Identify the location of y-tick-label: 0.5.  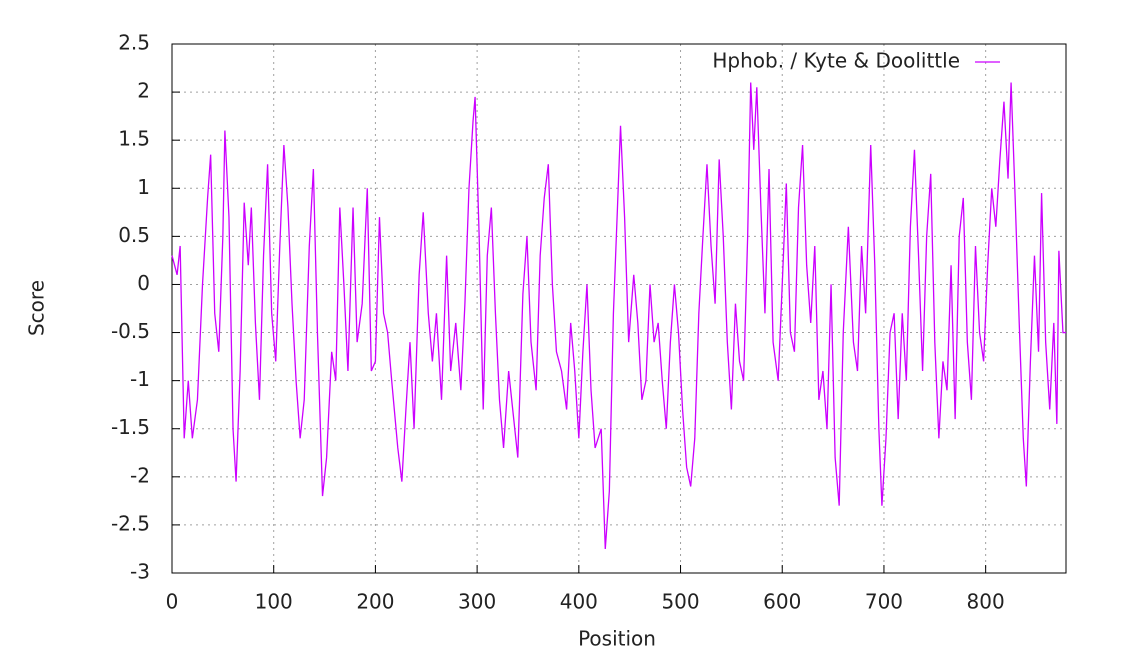
(134, 235).